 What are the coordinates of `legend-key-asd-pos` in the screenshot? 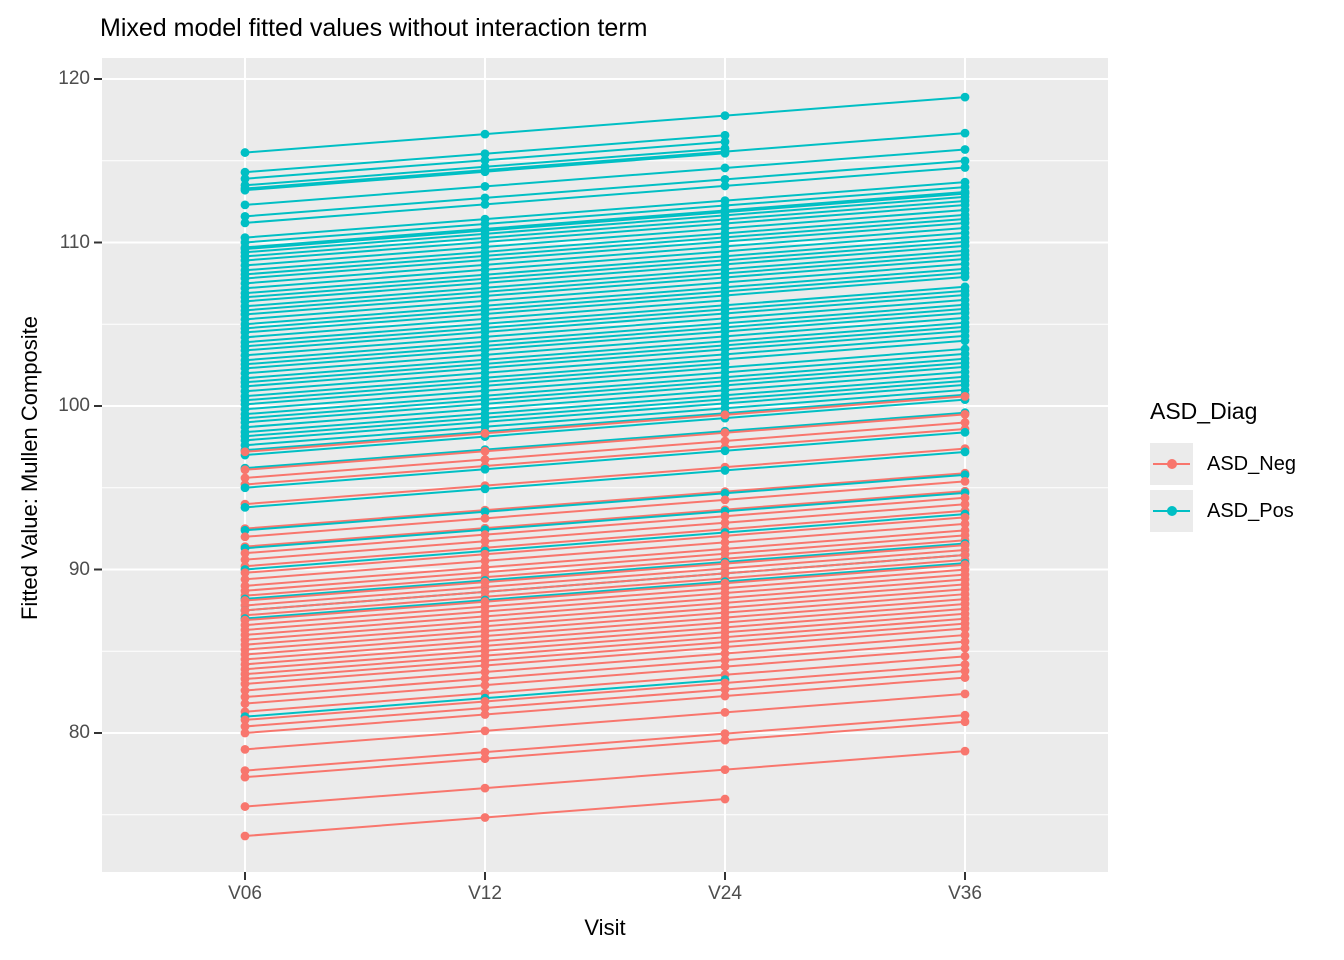 It's located at (1171, 511).